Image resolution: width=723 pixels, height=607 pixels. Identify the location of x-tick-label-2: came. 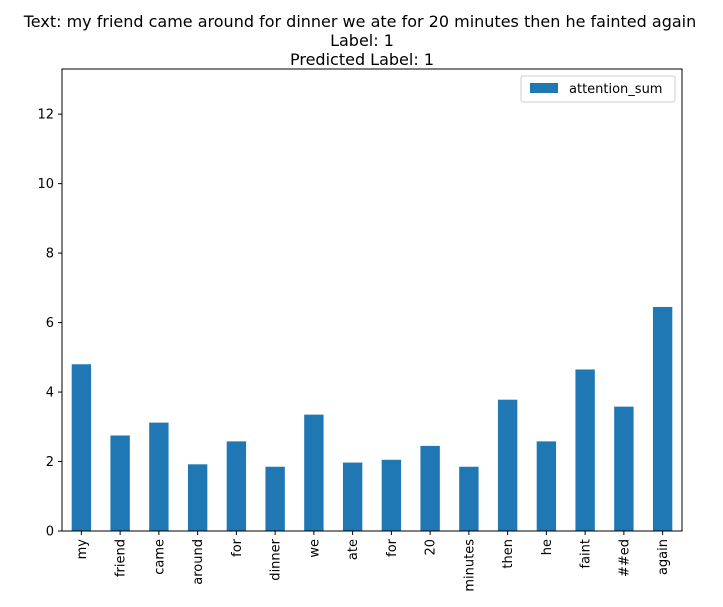
(159, 557).